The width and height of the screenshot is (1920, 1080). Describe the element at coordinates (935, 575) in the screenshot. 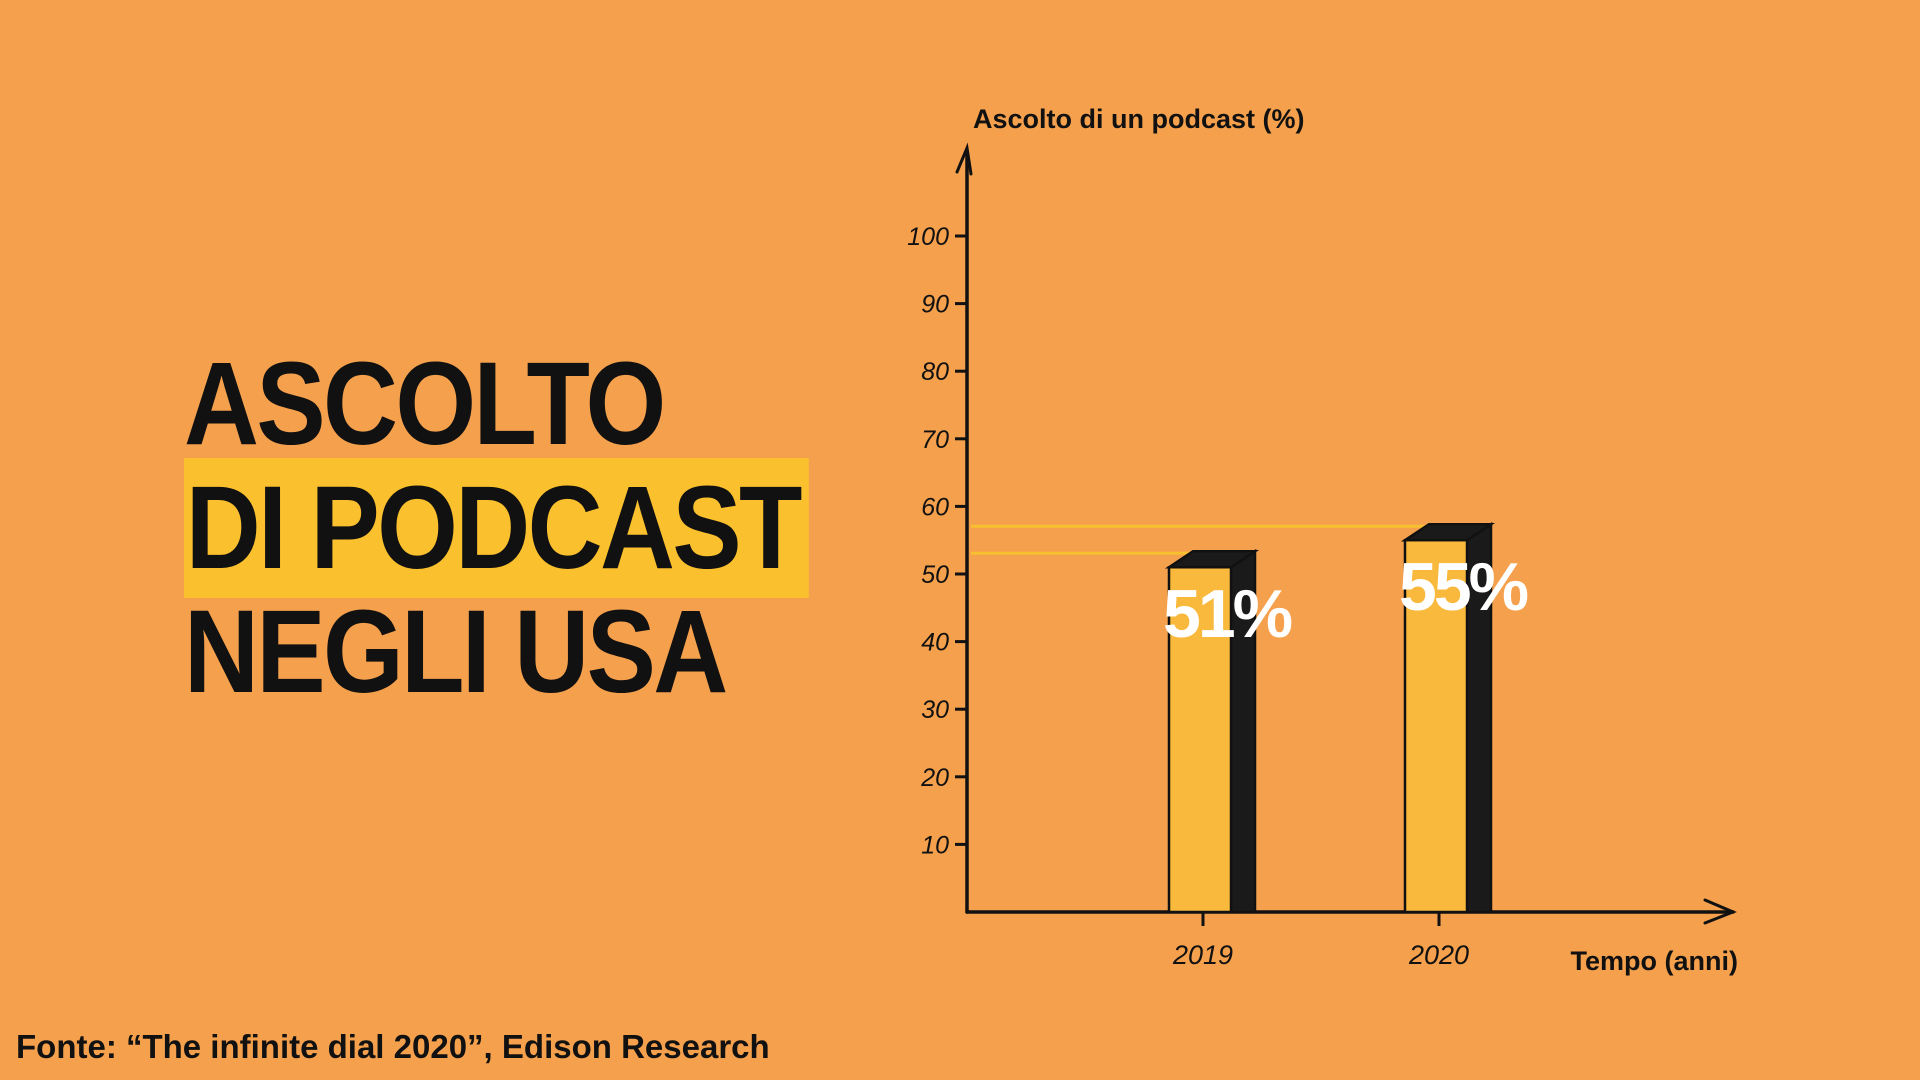

I see `y-tick-label: 50` at that location.